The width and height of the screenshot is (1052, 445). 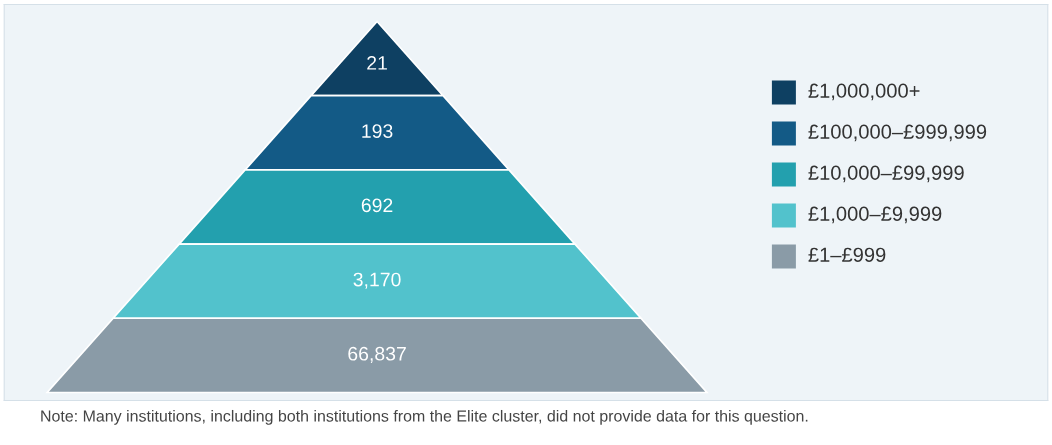 I want to click on data-label: 193, so click(x=377, y=131).